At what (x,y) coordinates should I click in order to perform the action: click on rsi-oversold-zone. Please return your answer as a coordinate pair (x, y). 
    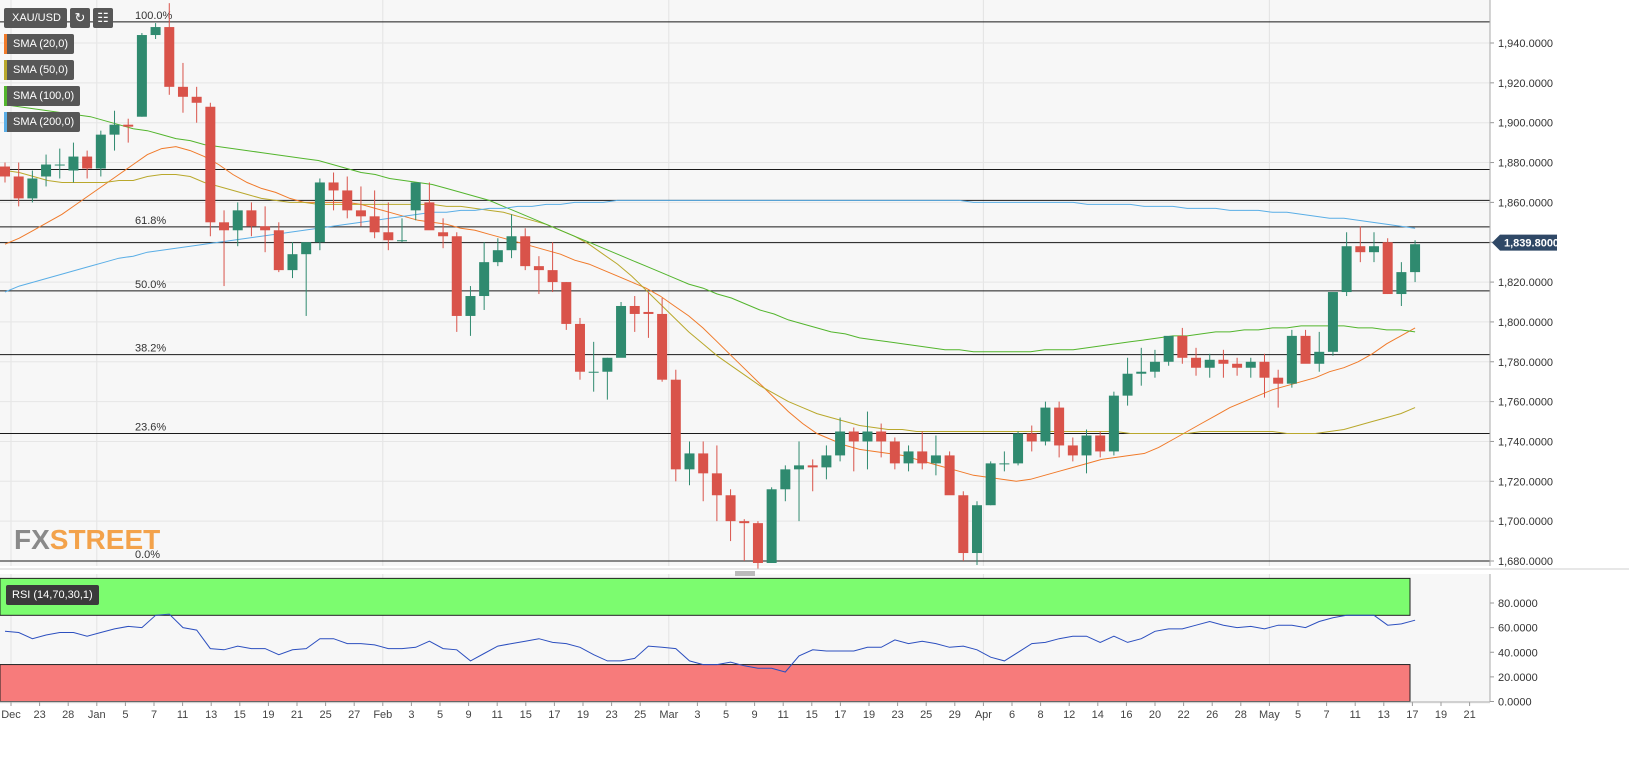
    Looking at the image, I should click on (705, 683).